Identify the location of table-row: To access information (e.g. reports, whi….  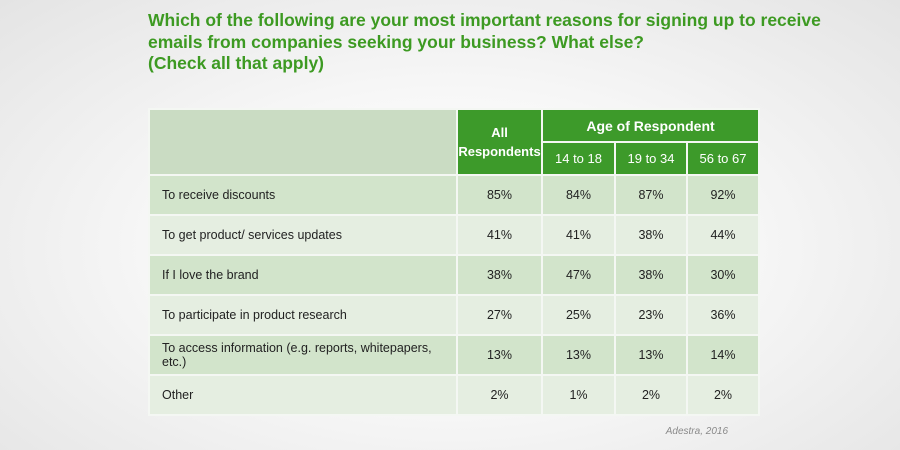
(454, 355).